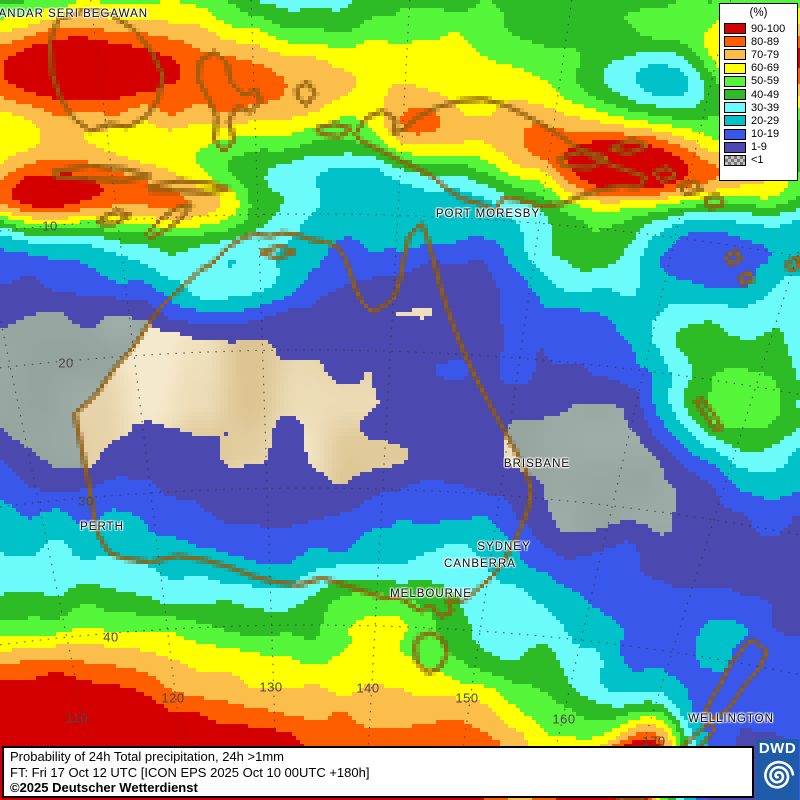  What do you see at coordinates (504, 547) in the screenshot?
I see `city-label-sydney: SYDNEY` at bounding box center [504, 547].